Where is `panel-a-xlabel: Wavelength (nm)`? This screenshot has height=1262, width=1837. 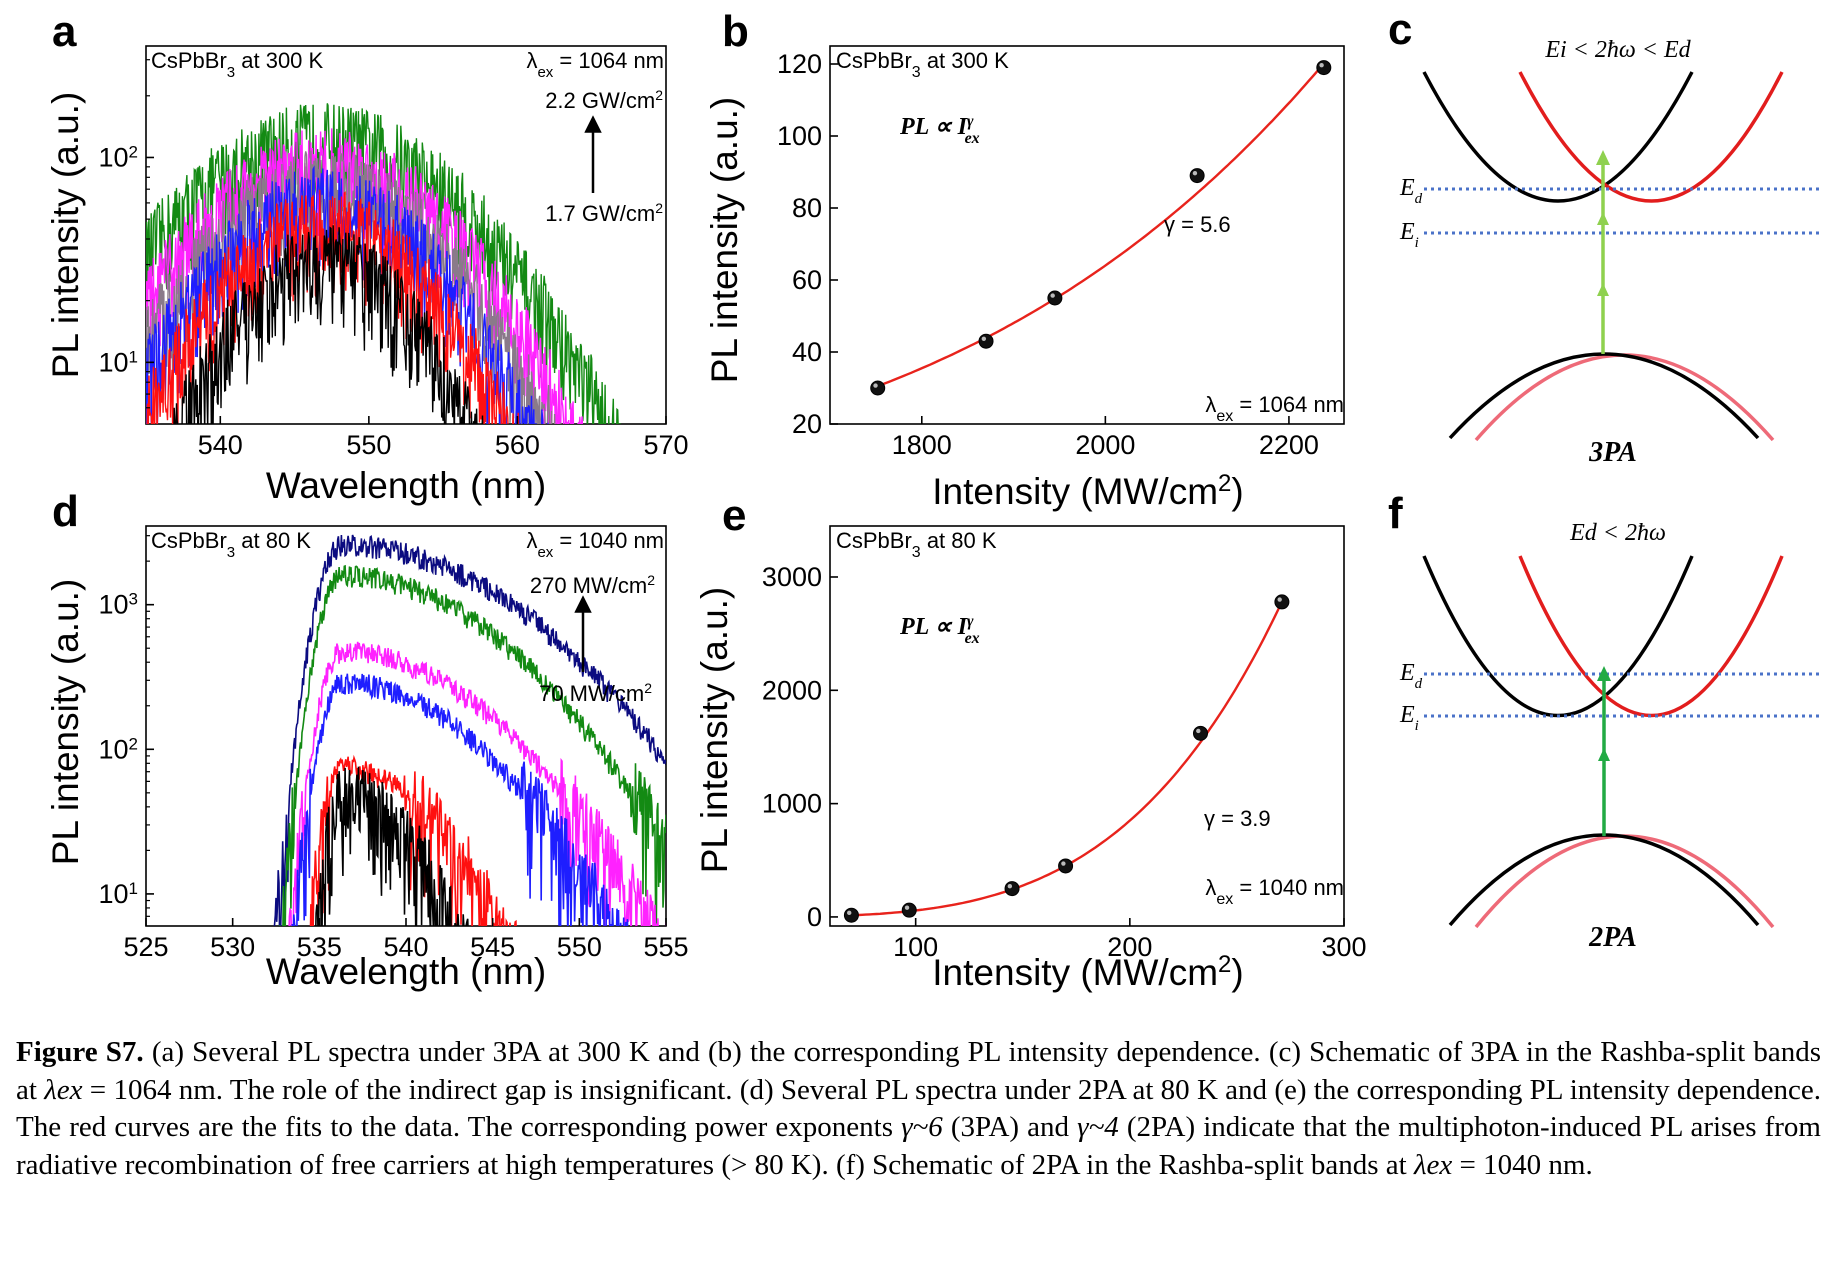
panel-a-xlabel: Wavelength (nm) is located at coordinates (406, 485).